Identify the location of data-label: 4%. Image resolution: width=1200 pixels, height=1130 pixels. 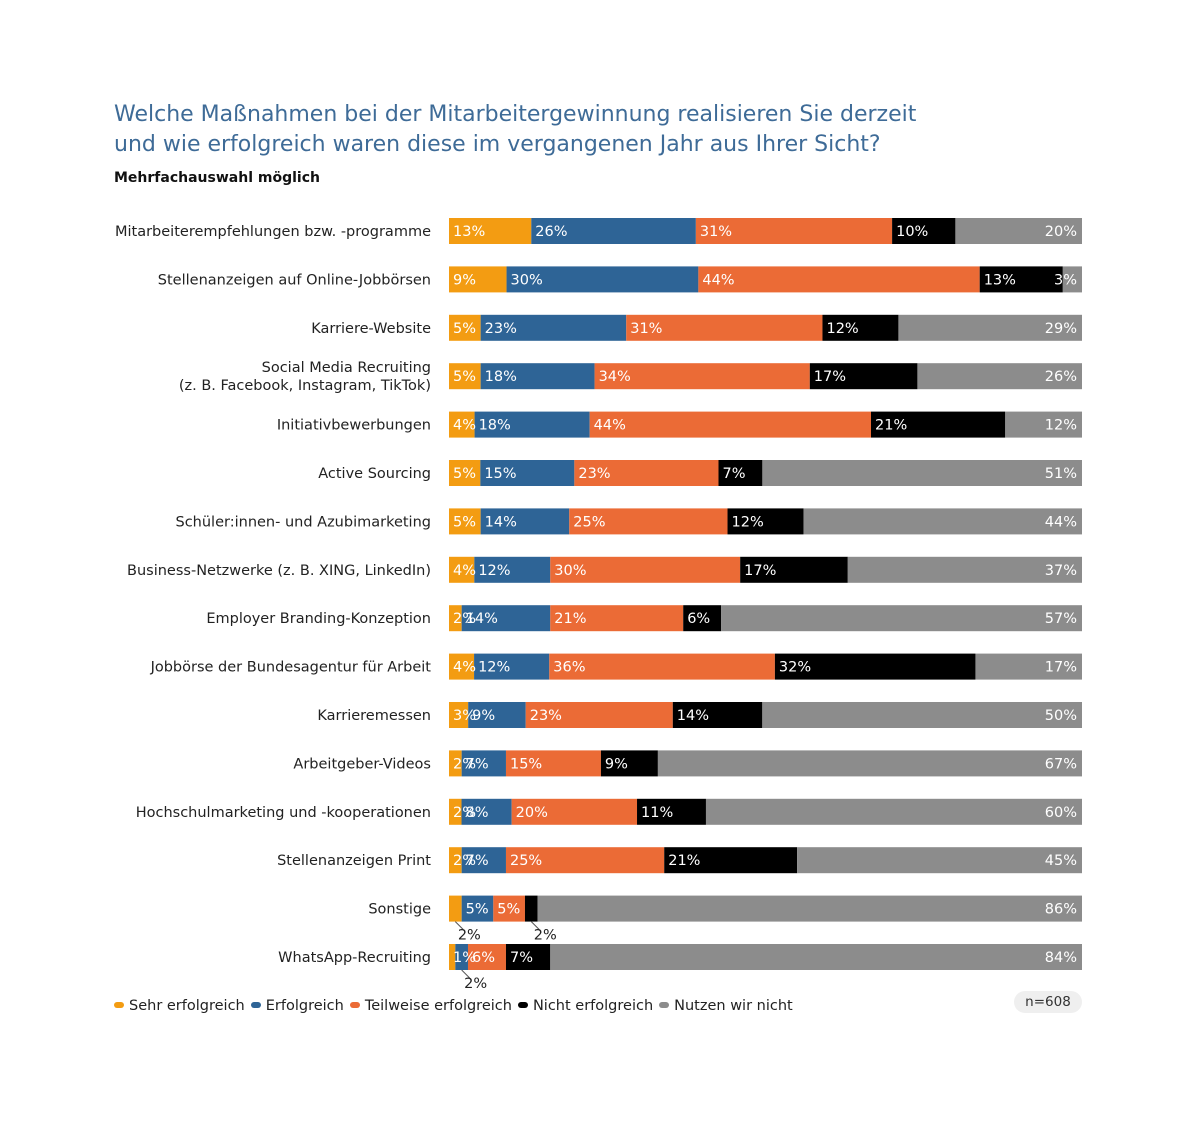
(464, 668).